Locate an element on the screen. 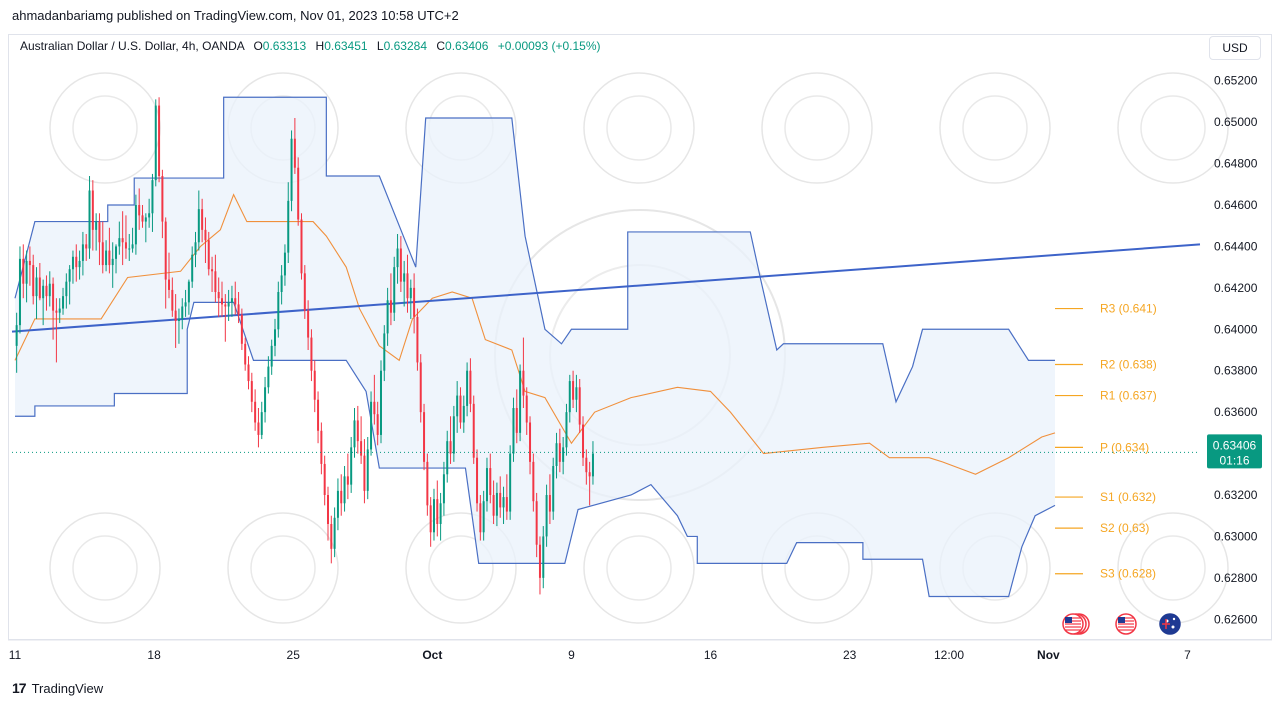 The height and width of the screenshot is (708, 1280). price-tag-value: 0.63406 is located at coordinates (1235, 445).